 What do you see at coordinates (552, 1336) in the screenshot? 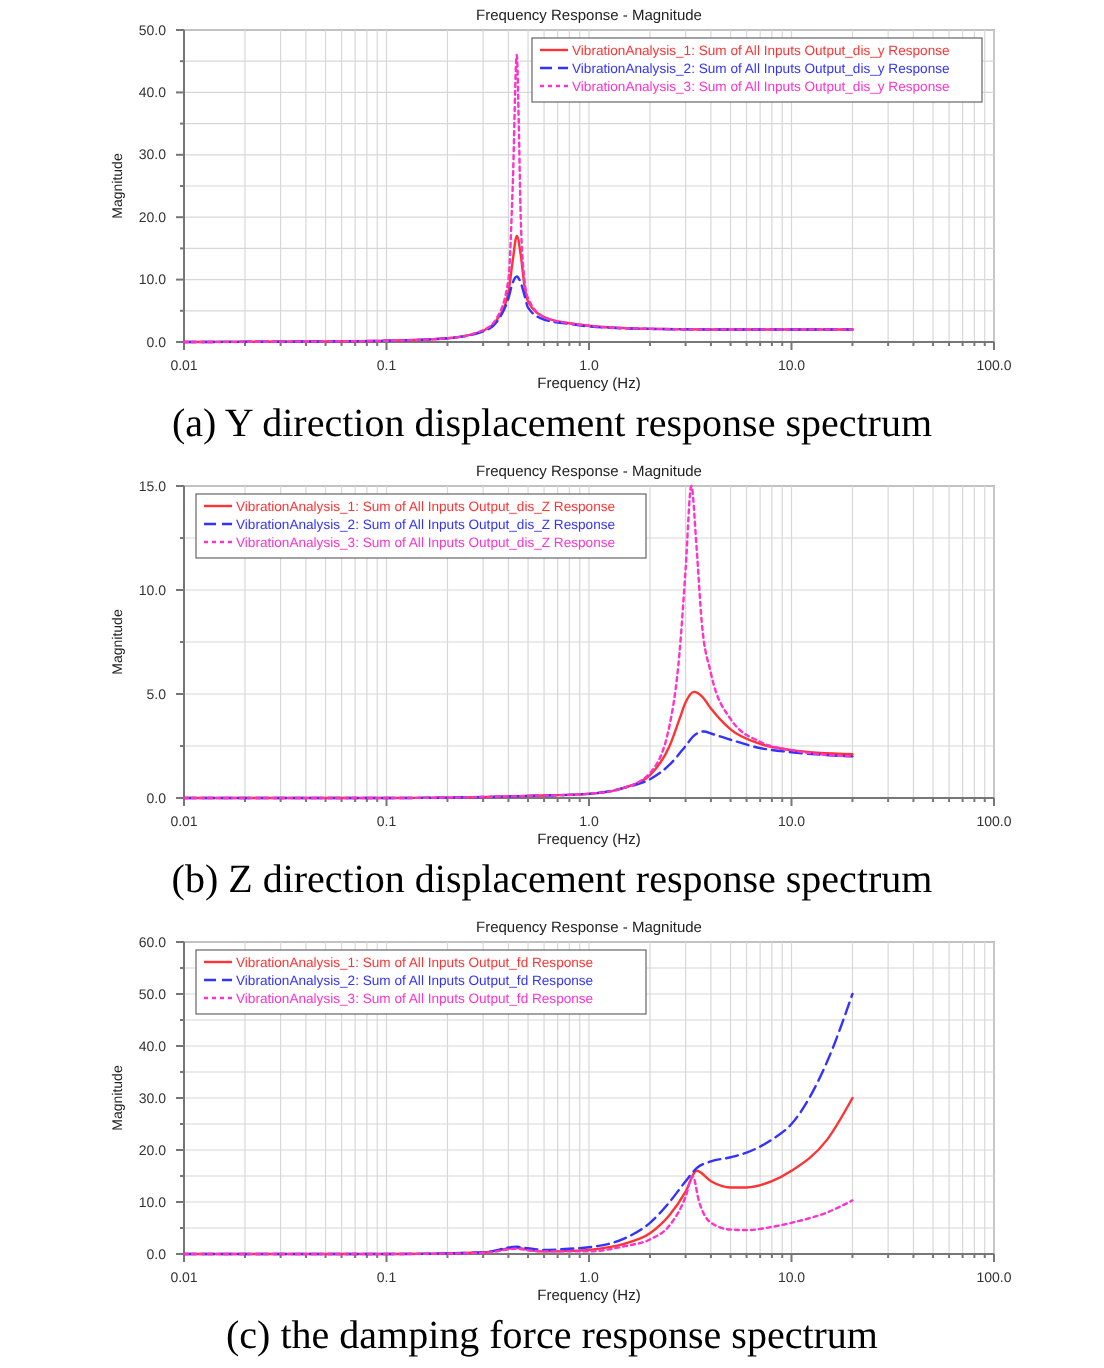
I see `text: (c) the damping force response spectrum` at bounding box center [552, 1336].